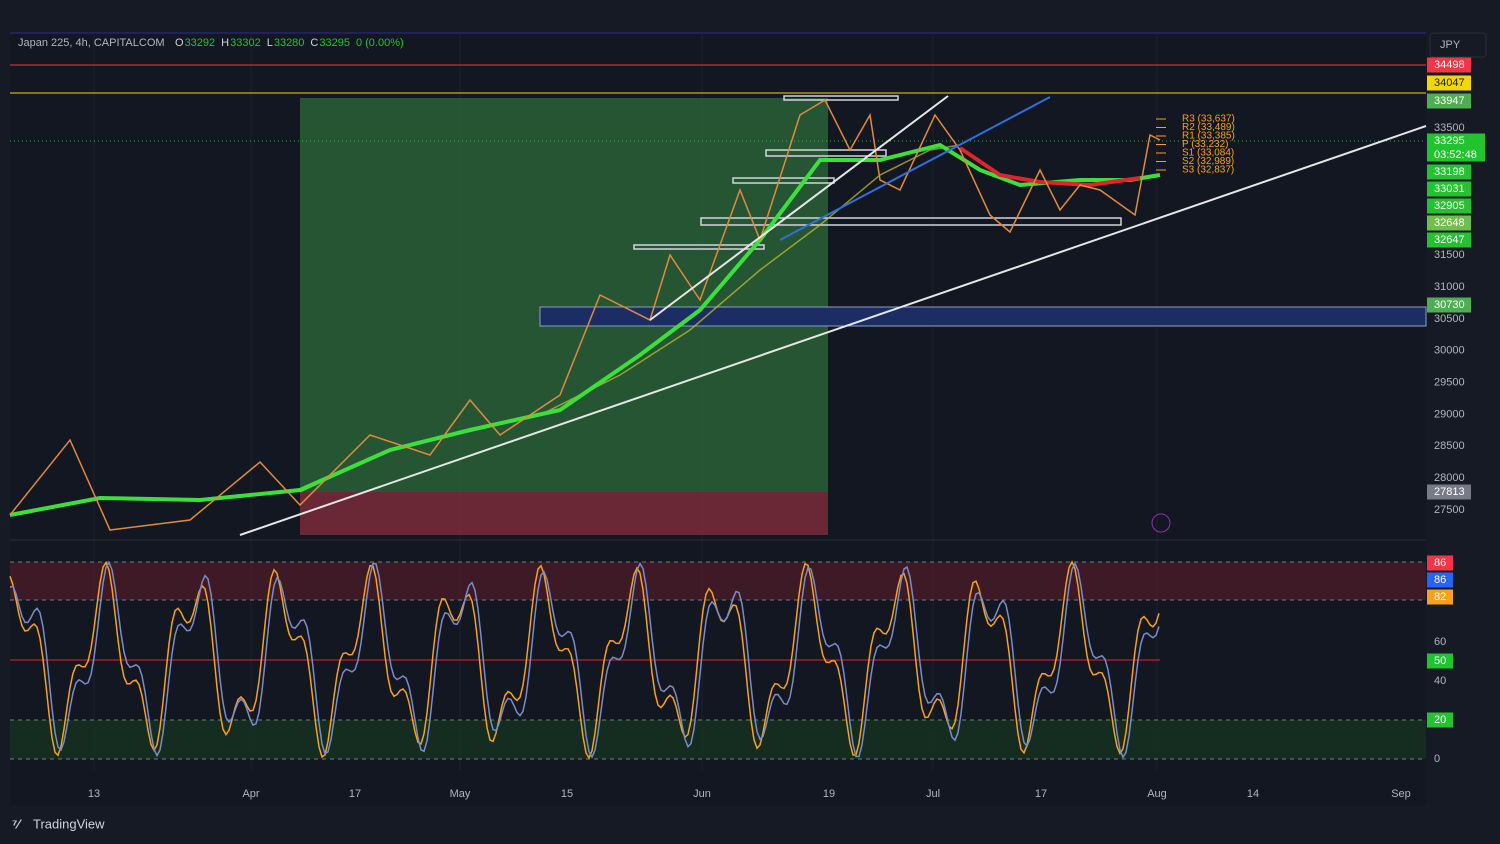 The image size is (1500, 844). What do you see at coordinates (567, 794) in the screenshot?
I see `time-label: 15` at bounding box center [567, 794].